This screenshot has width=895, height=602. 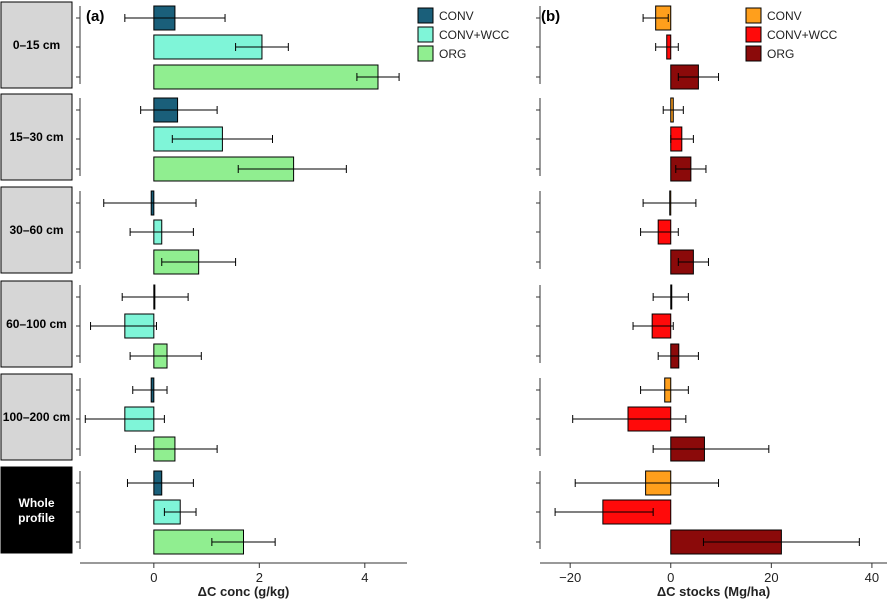 I want to click on bar, so click(x=266, y=77).